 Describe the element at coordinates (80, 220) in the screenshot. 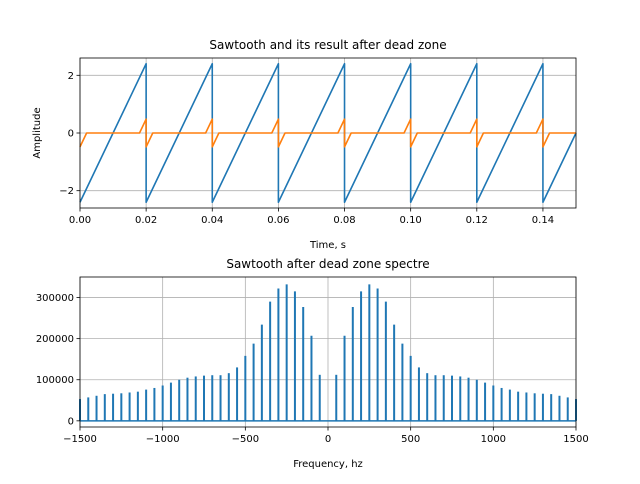

I see `top-plot-x-tick-label: 0.00` at that location.